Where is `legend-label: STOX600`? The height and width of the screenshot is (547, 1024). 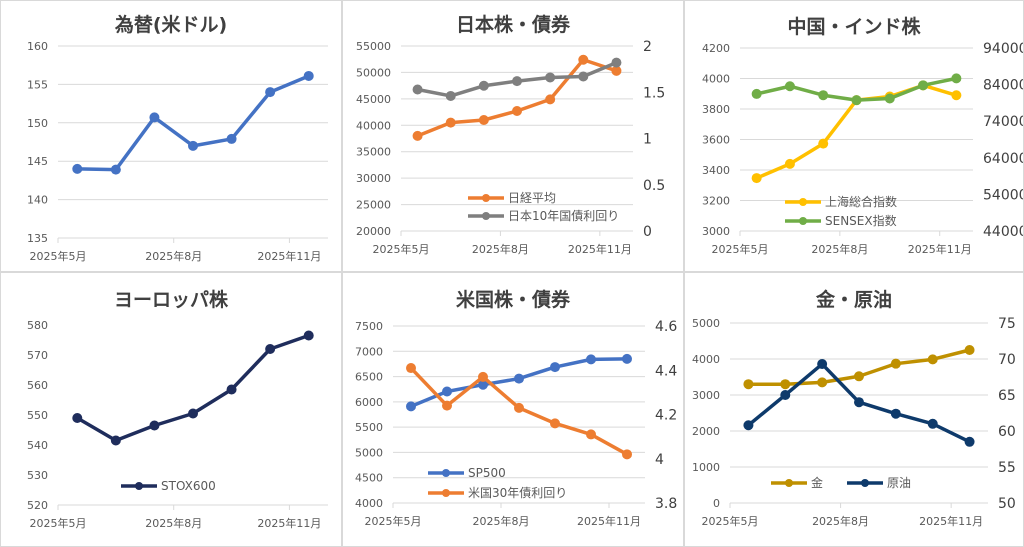 legend-label: STOX600 is located at coordinates (188, 486).